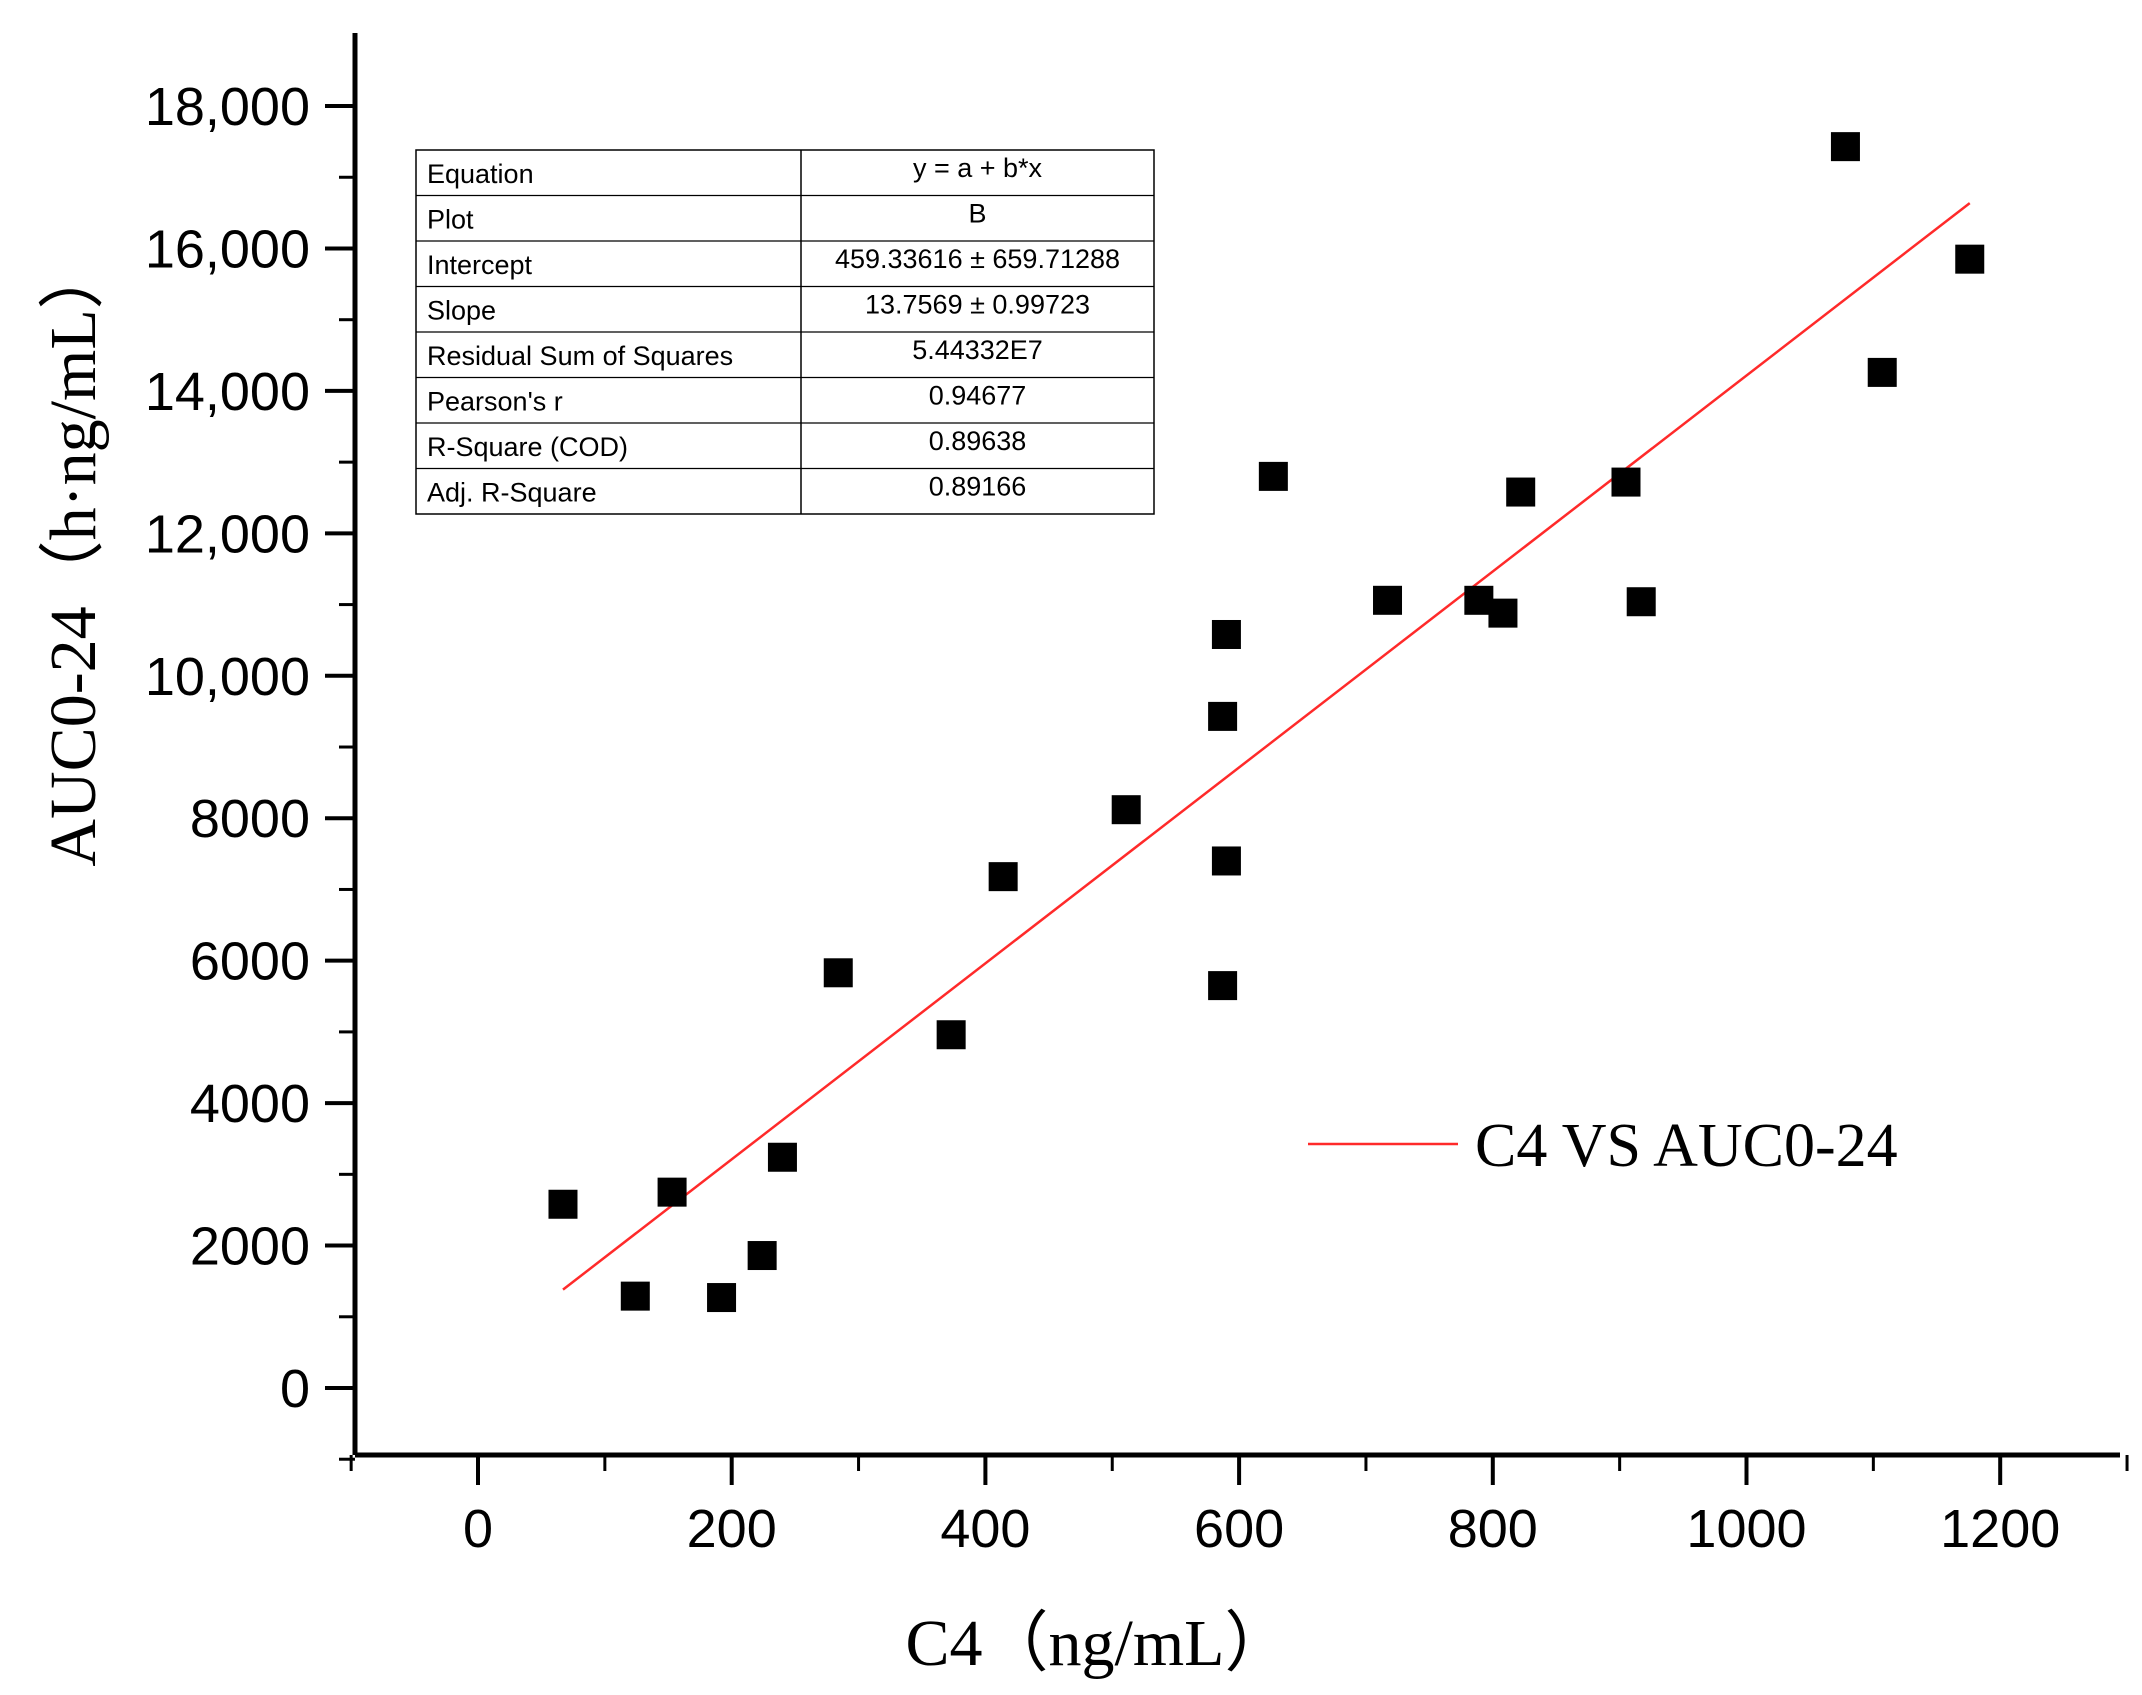 Image resolution: width=2142 pixels, height=1695 pixels. What do you see at coordinates (977, 213) in the screenshot?
I see `stats-row-value: B` at bounding box center [977, 213].